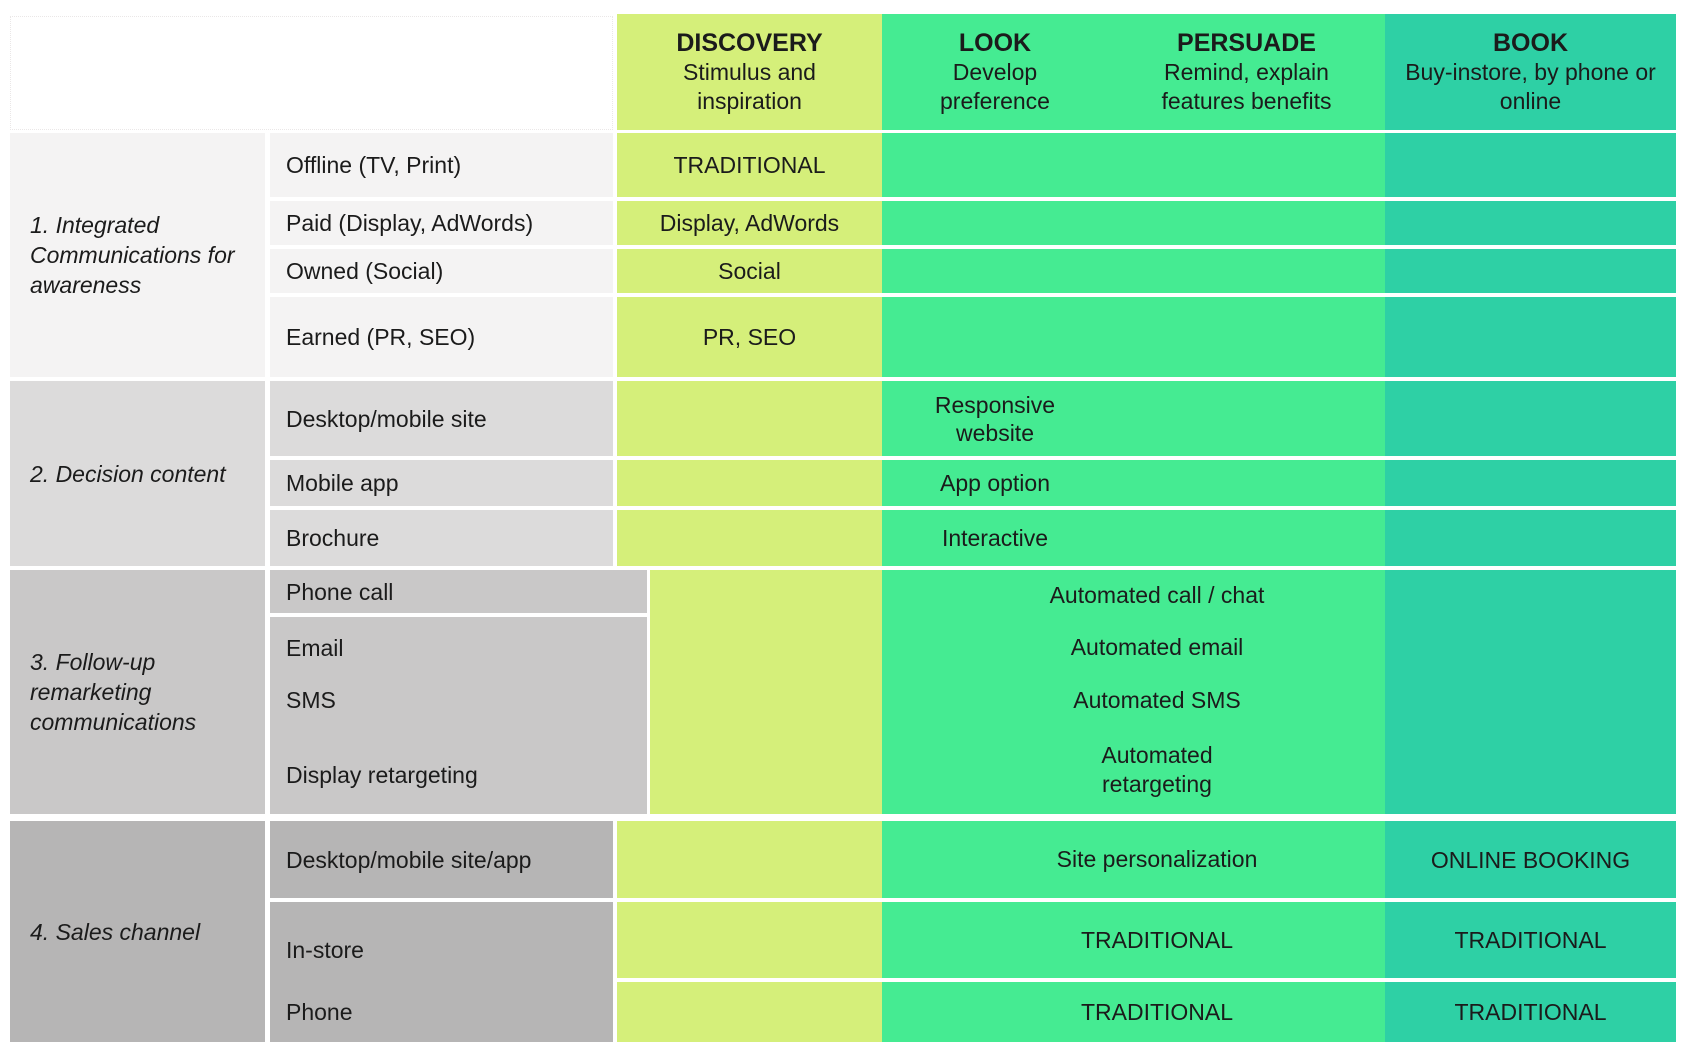 The image size is (1686, 1052). Describe the element at coordinates (1530, 940) in the screenshot. I see `cell-book-instore-traditional: TRADITIONAL` at that location.